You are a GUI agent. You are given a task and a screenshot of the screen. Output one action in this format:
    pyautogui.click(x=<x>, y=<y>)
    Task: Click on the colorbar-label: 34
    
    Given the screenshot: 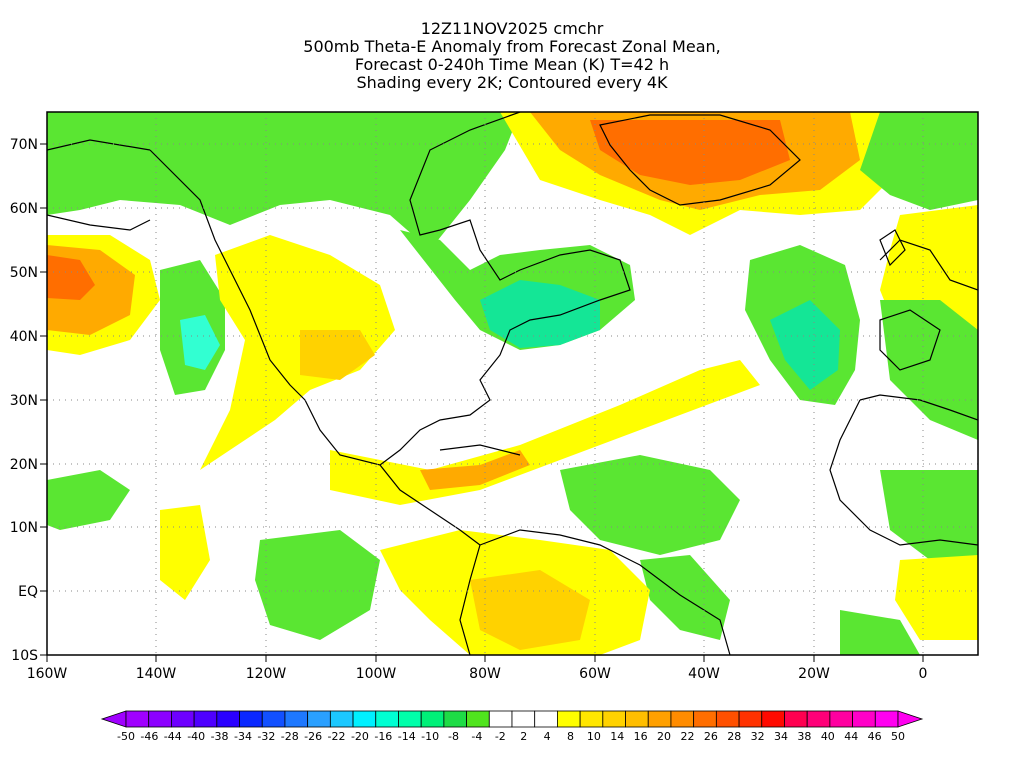 What is the action you would take?
    pyautogui.click(x=781, y=736)
    